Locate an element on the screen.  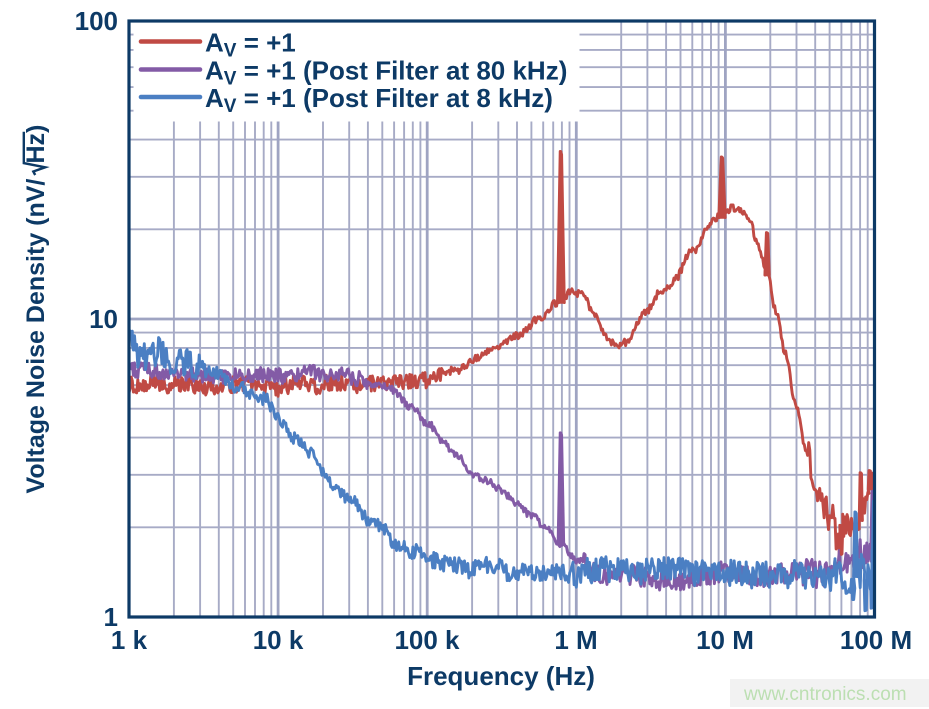
svg-text: 100 is located at coordinates (96, 21).